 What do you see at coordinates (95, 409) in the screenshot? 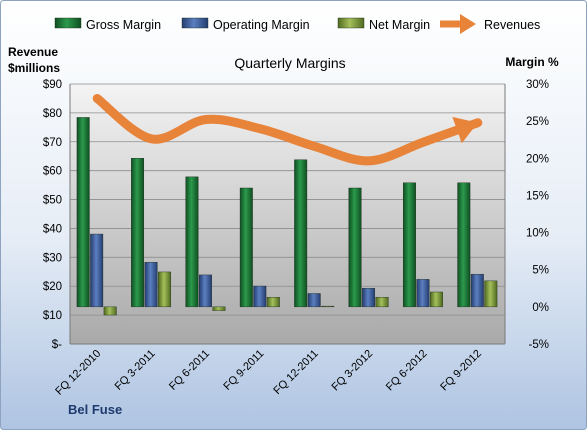
I see `company-label: Bel Fuse` at bounding box center [95, 409].